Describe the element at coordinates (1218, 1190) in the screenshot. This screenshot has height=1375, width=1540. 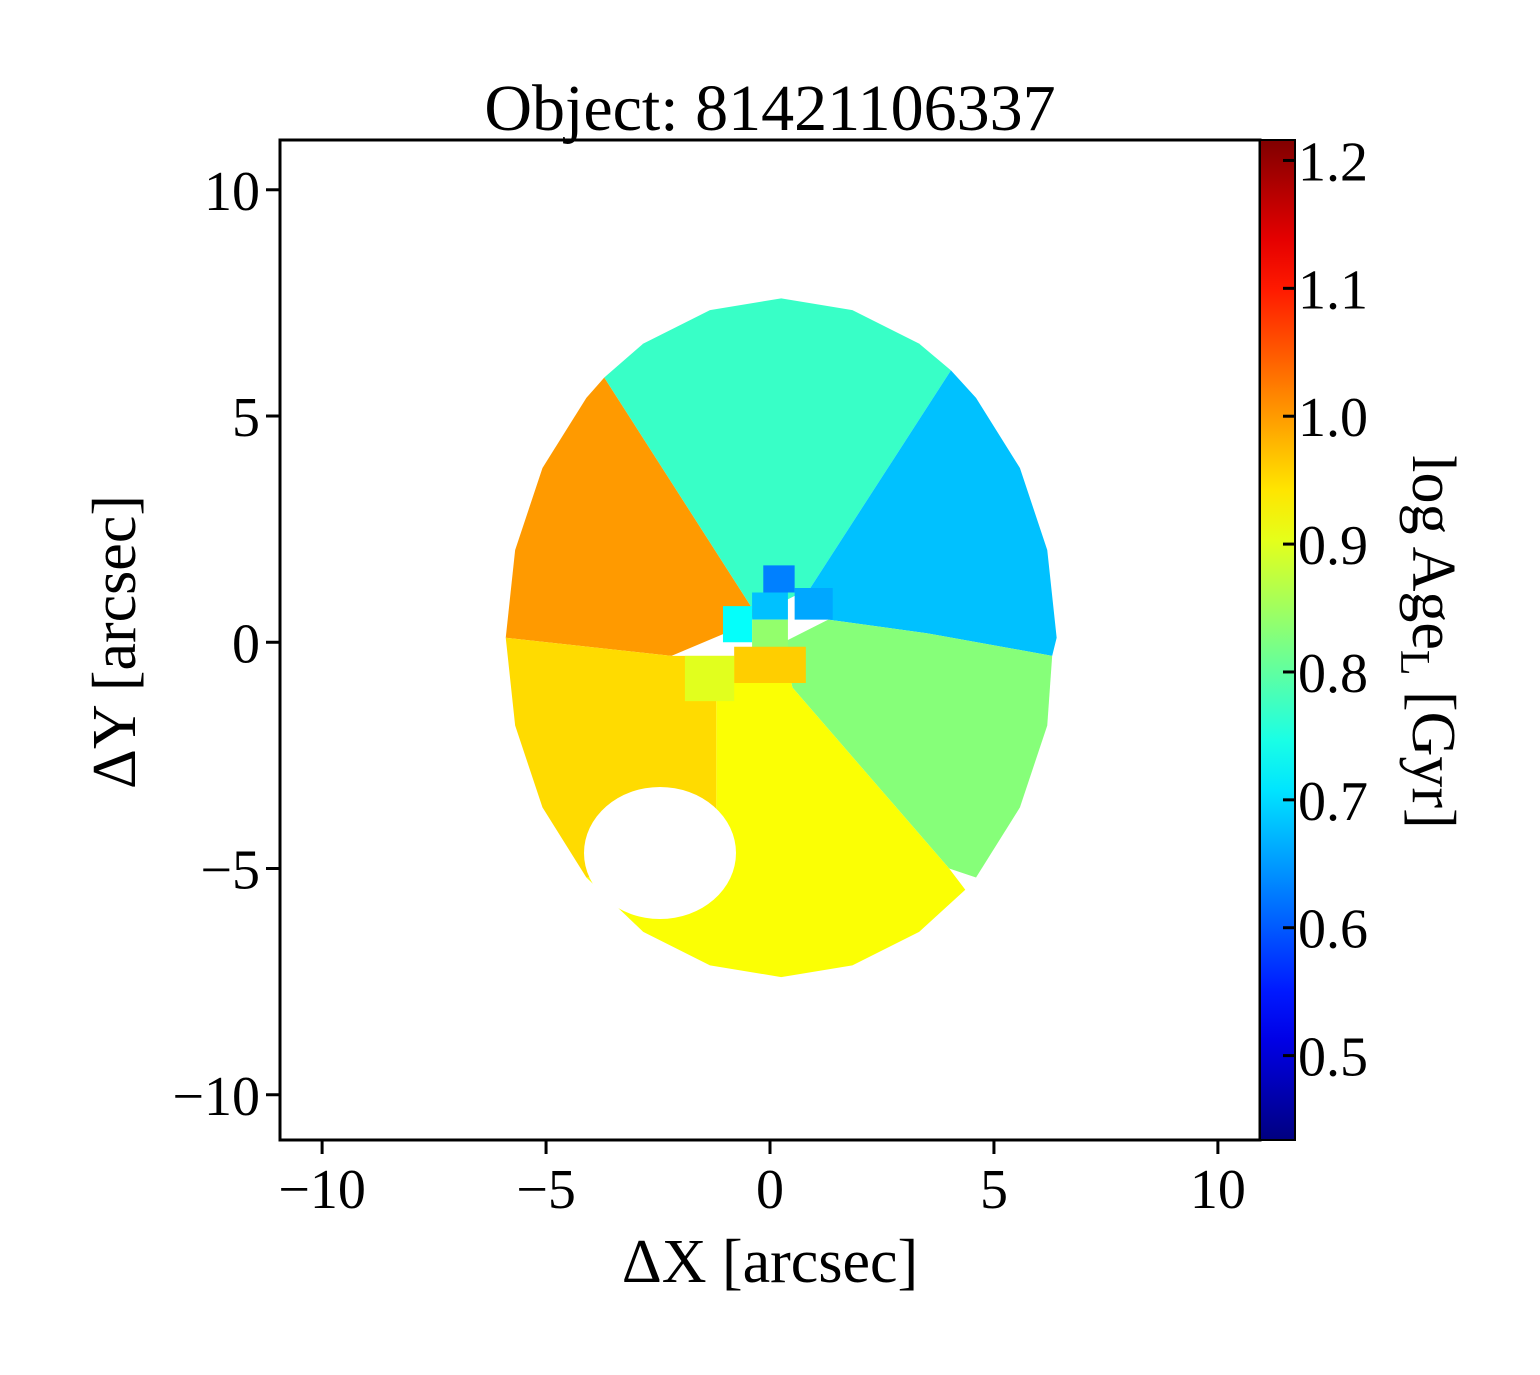
I see `x-tick-label: 10` at that location.